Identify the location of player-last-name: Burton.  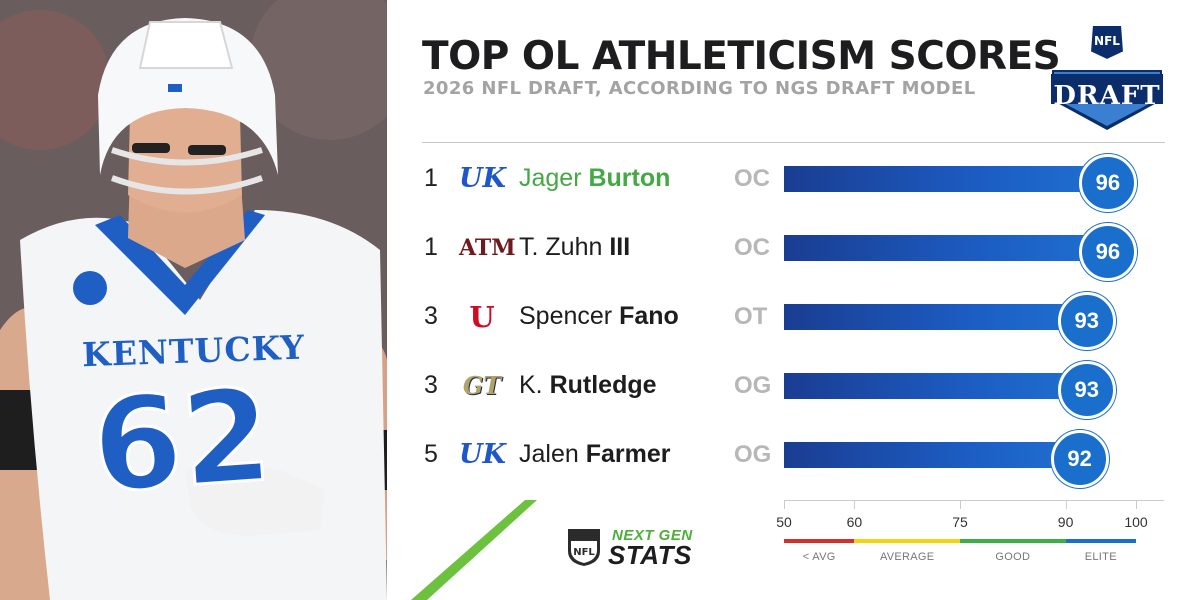
(629, 178).